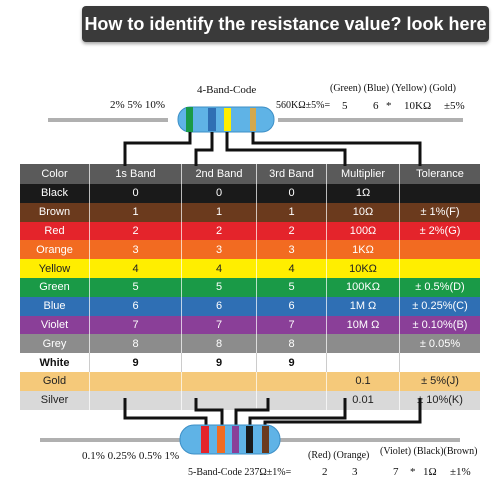  I want to click on bottom-band-colors-1: (Red) (Orange), so click(339, 455).